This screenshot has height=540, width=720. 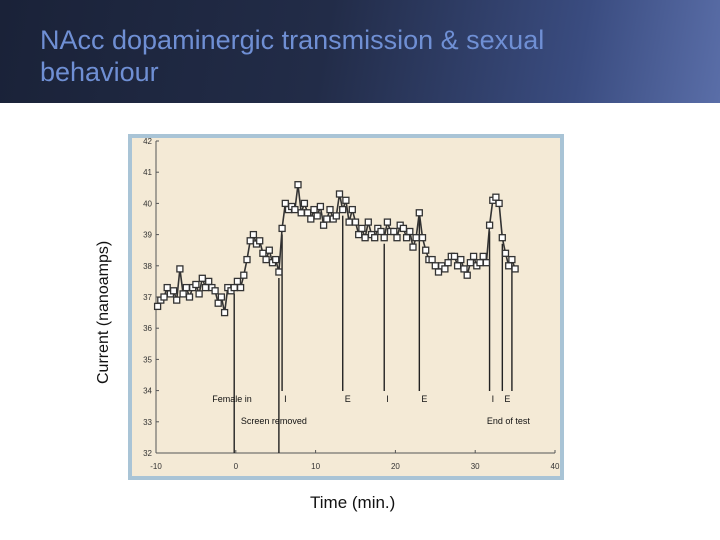 What do you see at coordinates (147, 359) in the screenshot?
I see `y-tick-label: 35` at bounding box center [147, 359].